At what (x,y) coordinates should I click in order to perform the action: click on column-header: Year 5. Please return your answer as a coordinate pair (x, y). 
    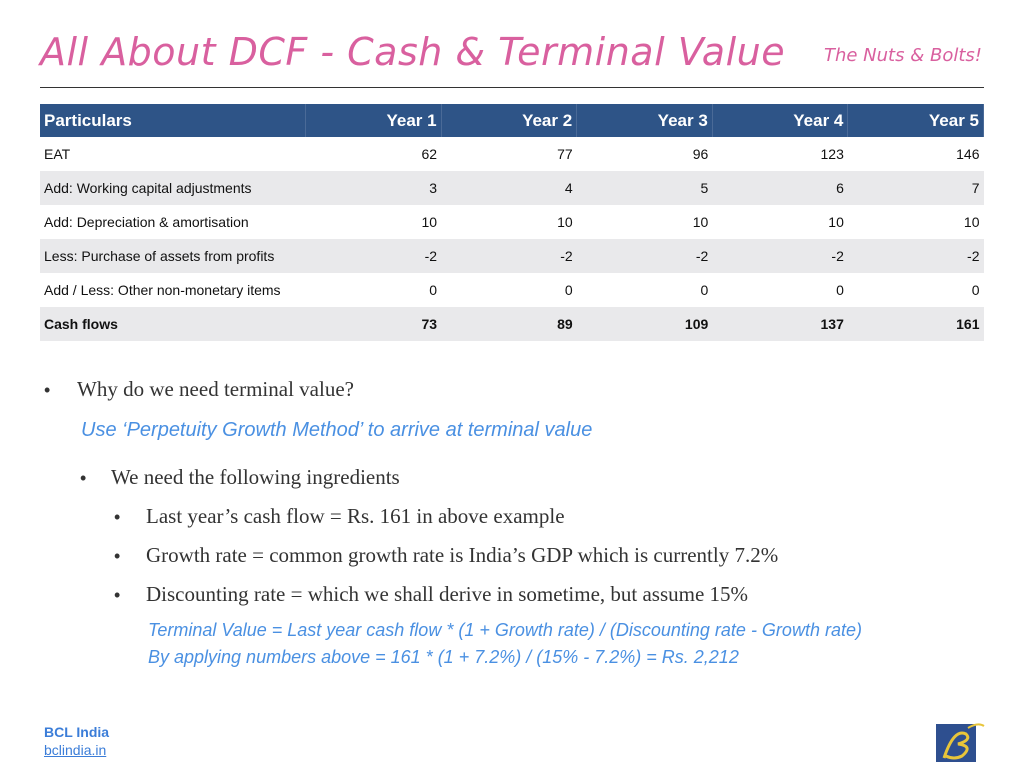
    Looking at the image, I should click on (915, 120).